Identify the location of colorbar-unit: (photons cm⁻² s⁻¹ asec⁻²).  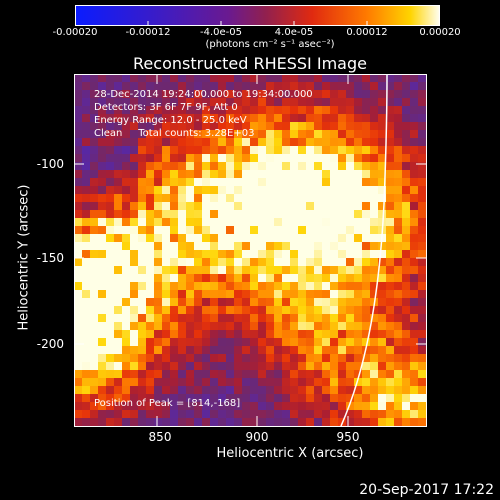
(270, 44).